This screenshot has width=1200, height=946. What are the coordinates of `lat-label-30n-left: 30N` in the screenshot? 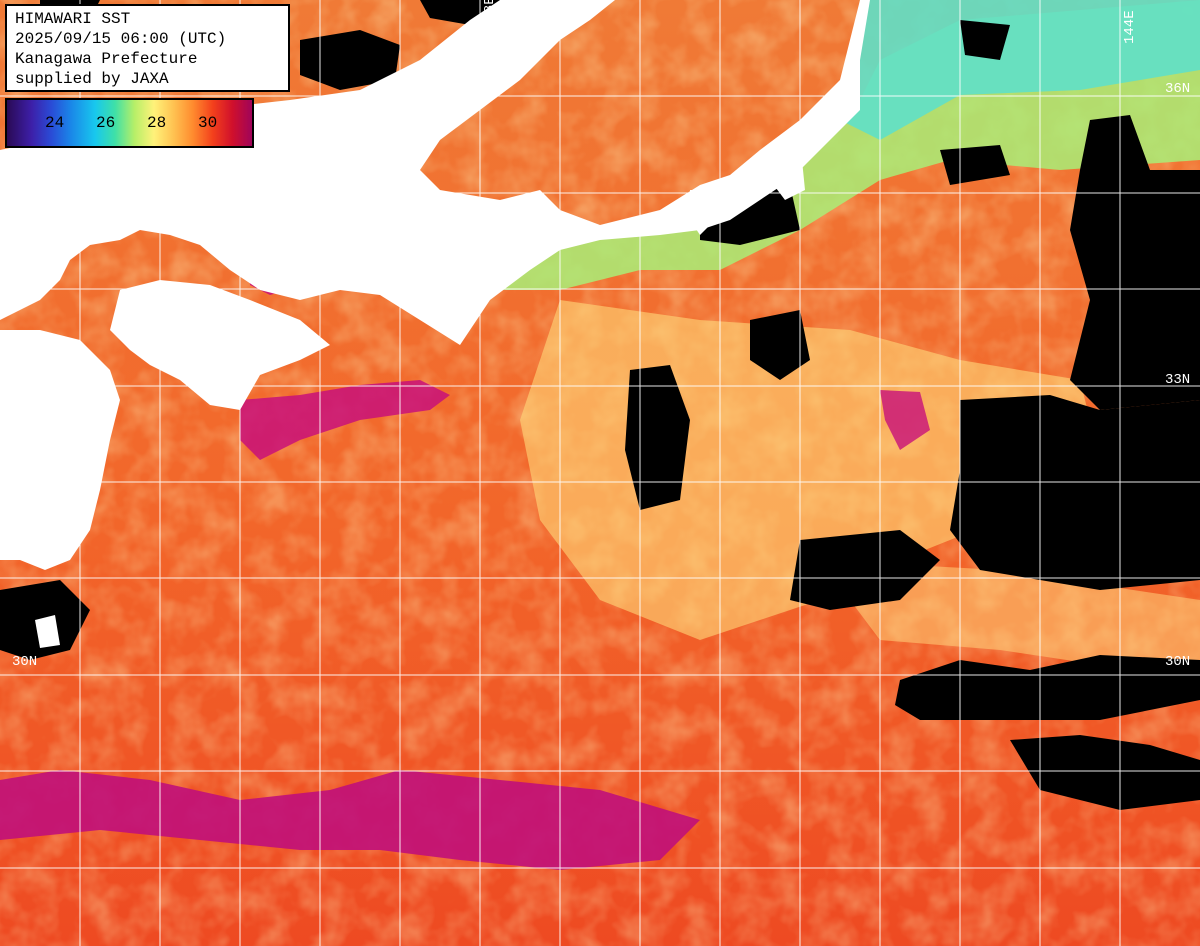 It's located at (25, 662).